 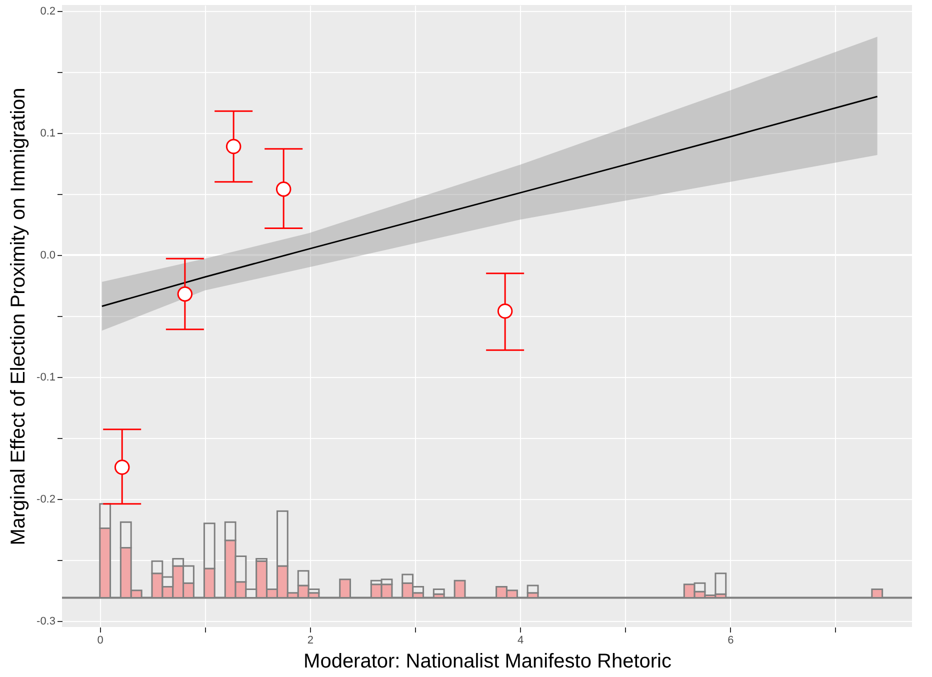 I want to click on y-tick-label: -0.3, so click(x=46, y=621).